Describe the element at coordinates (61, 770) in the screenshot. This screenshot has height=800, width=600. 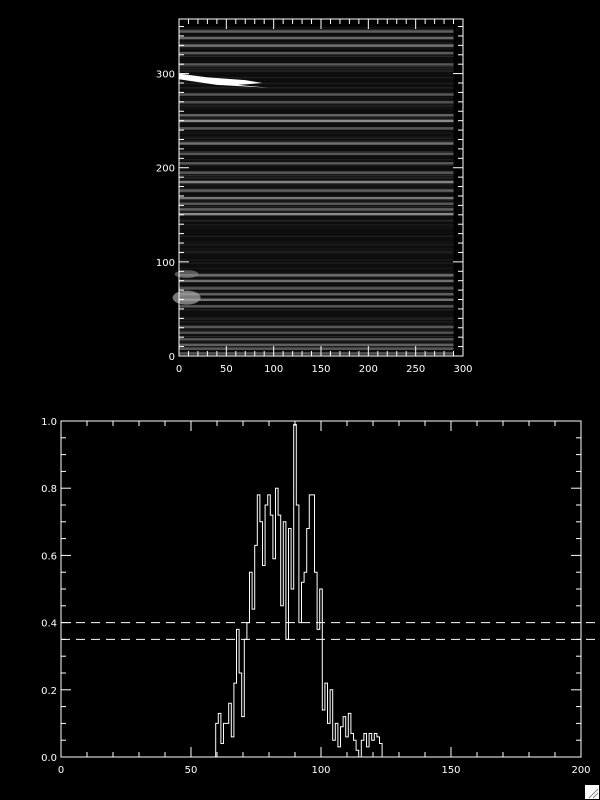
I see `x-tick-label: 0` at that location.